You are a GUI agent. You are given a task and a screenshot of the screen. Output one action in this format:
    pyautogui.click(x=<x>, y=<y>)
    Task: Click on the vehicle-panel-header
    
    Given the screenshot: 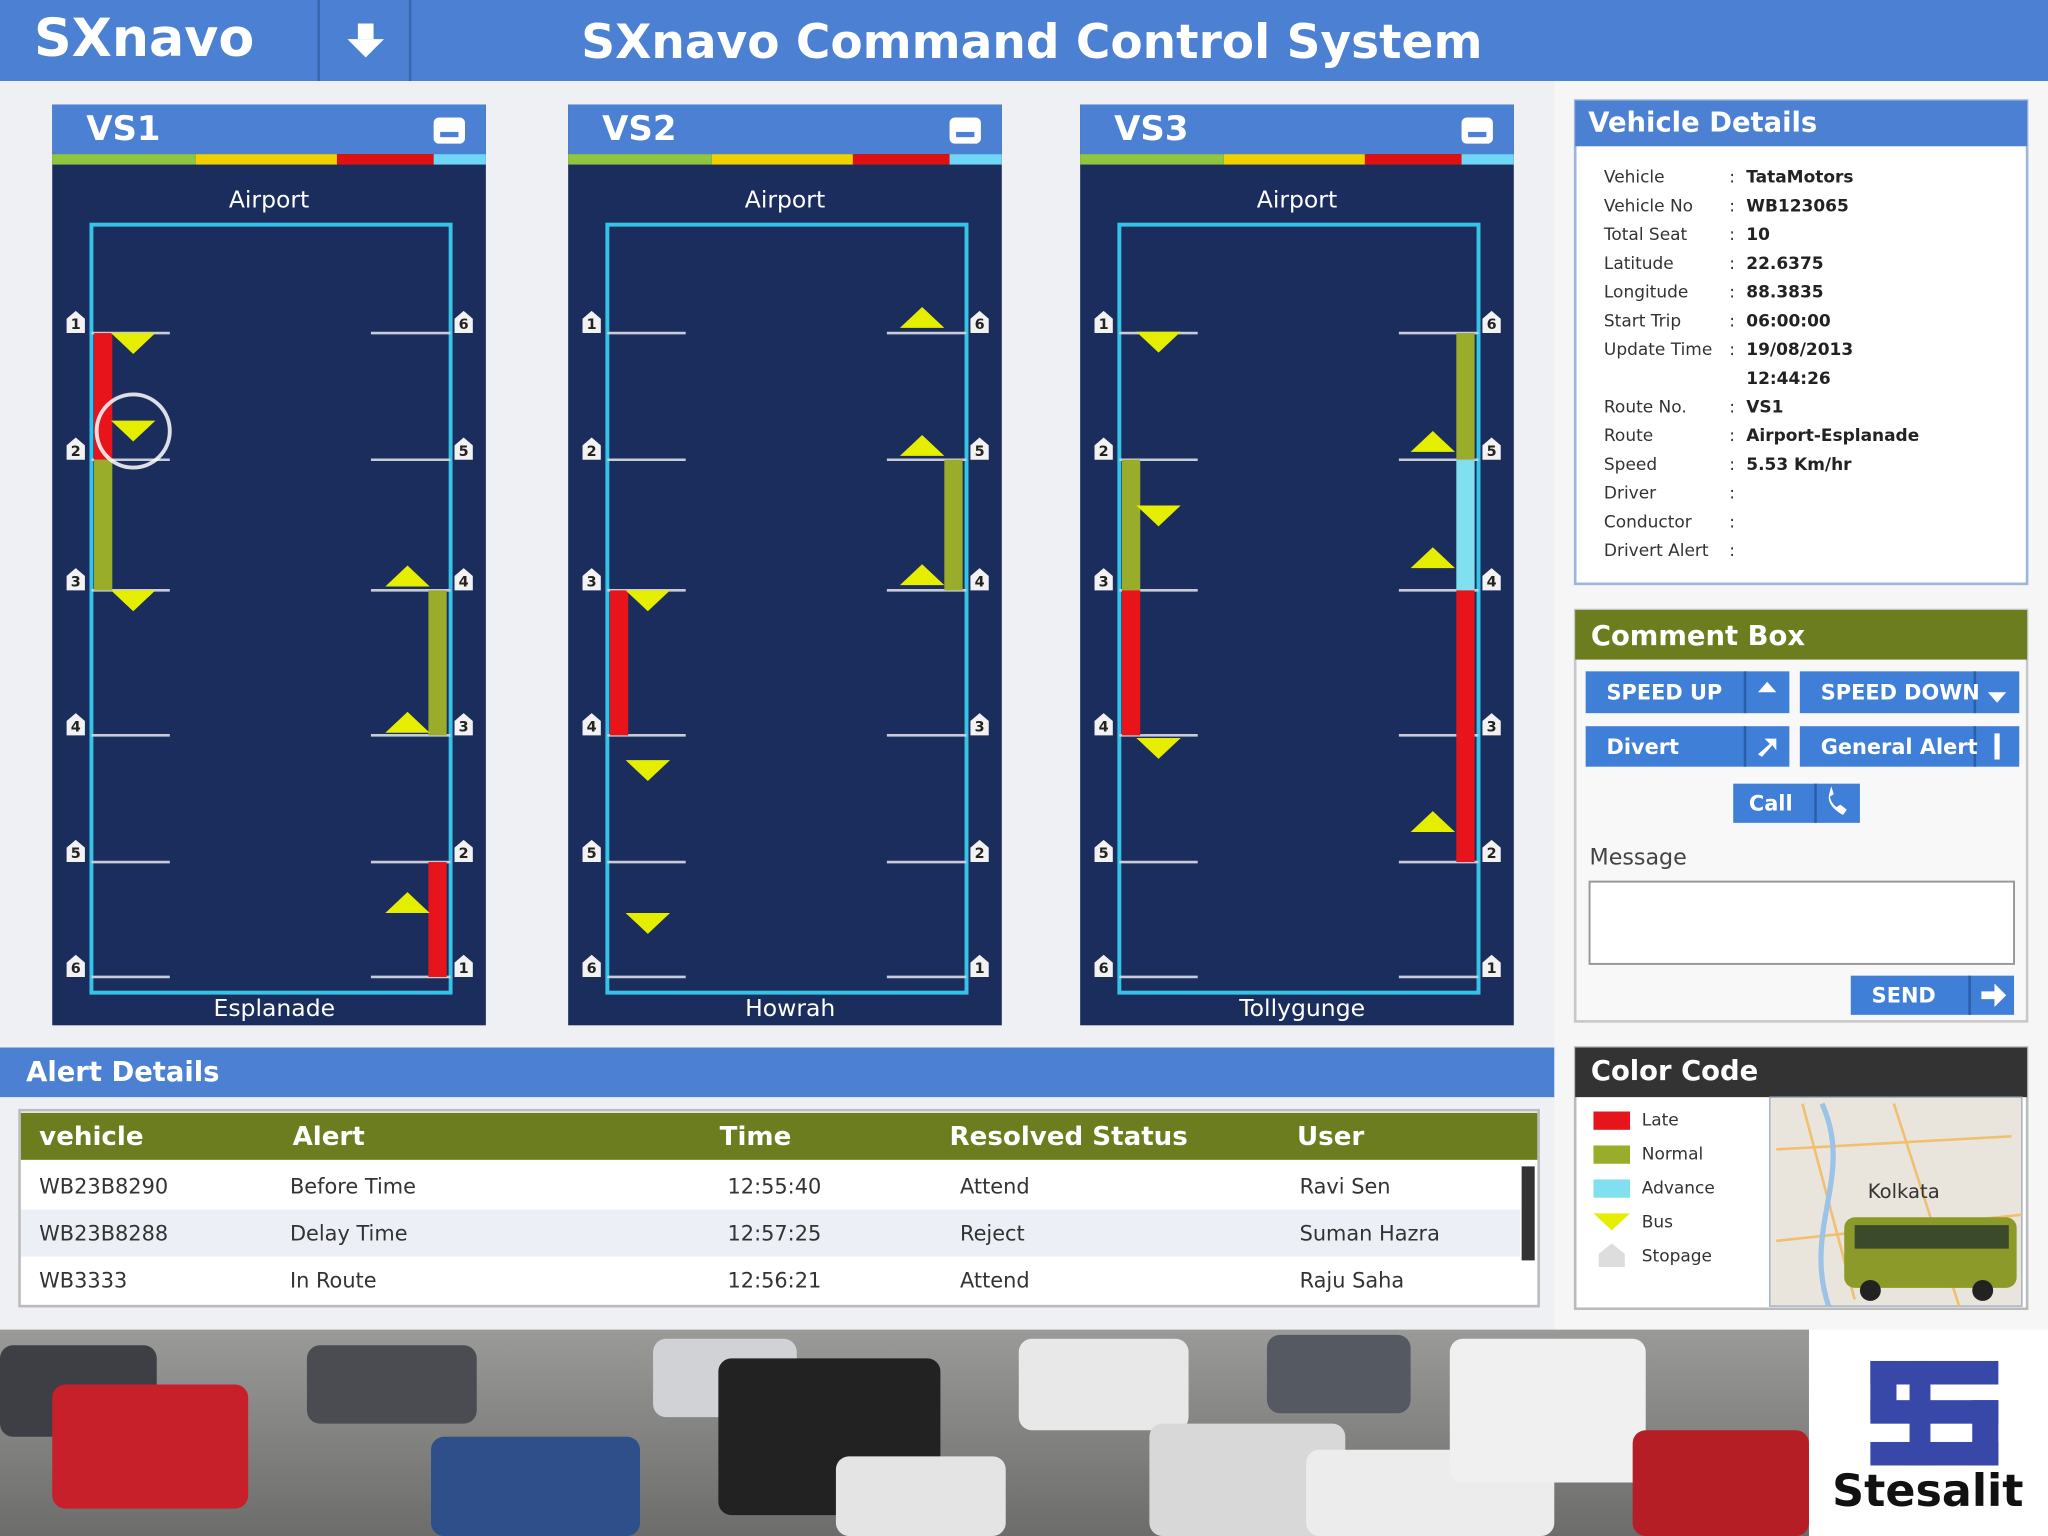 What is the action you would take?
    pyautogui.click(x=1801, y=123)
    